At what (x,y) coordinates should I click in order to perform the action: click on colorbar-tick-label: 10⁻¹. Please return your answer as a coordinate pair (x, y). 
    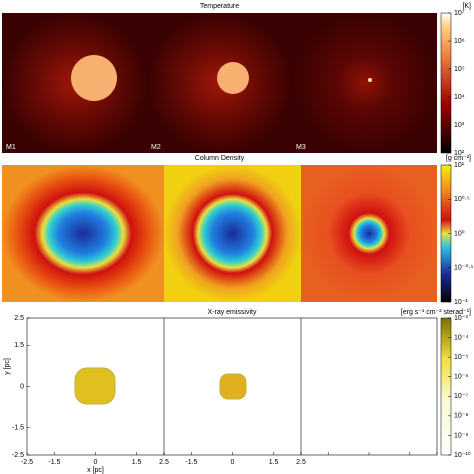
    Looking at the image, I should click on (461, 302).